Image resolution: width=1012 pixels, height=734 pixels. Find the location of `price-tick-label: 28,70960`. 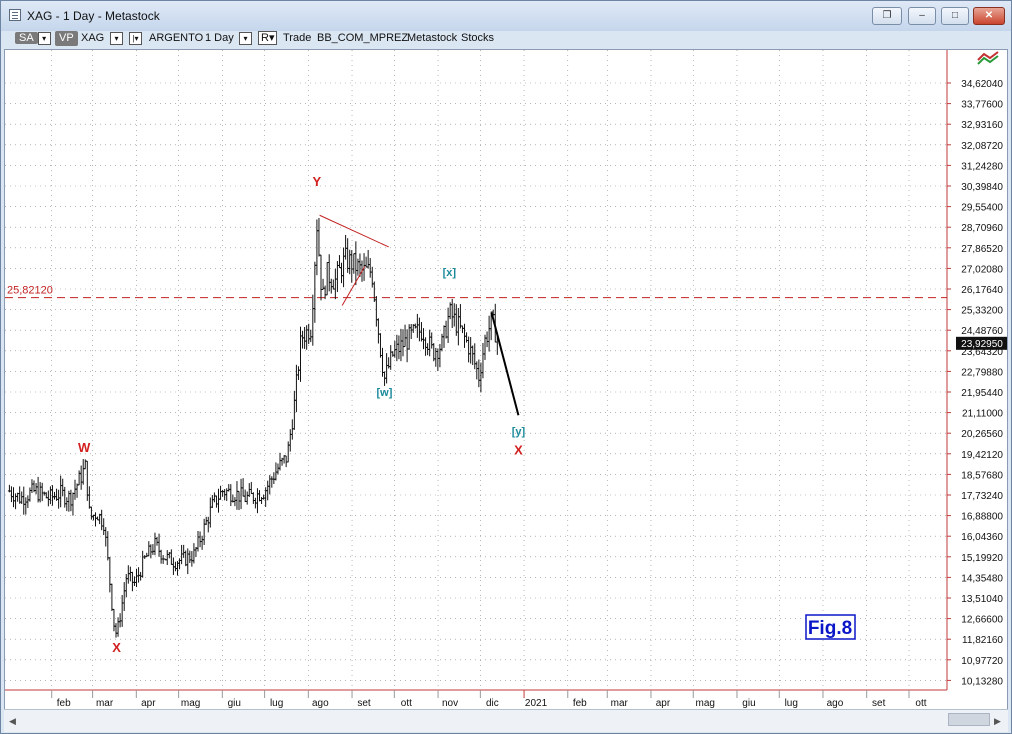

price-tick-label: 28,70960 is located at coordinates (982, 228).